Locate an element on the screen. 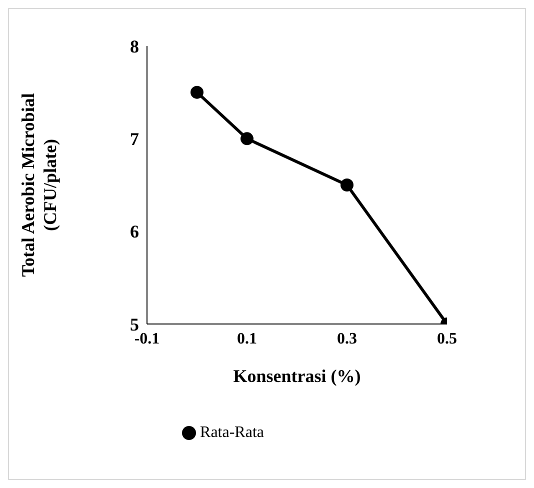 The width and height of the screenshot is (534, 488). y-tick-label: 7 is located at coordinates (134, 139).